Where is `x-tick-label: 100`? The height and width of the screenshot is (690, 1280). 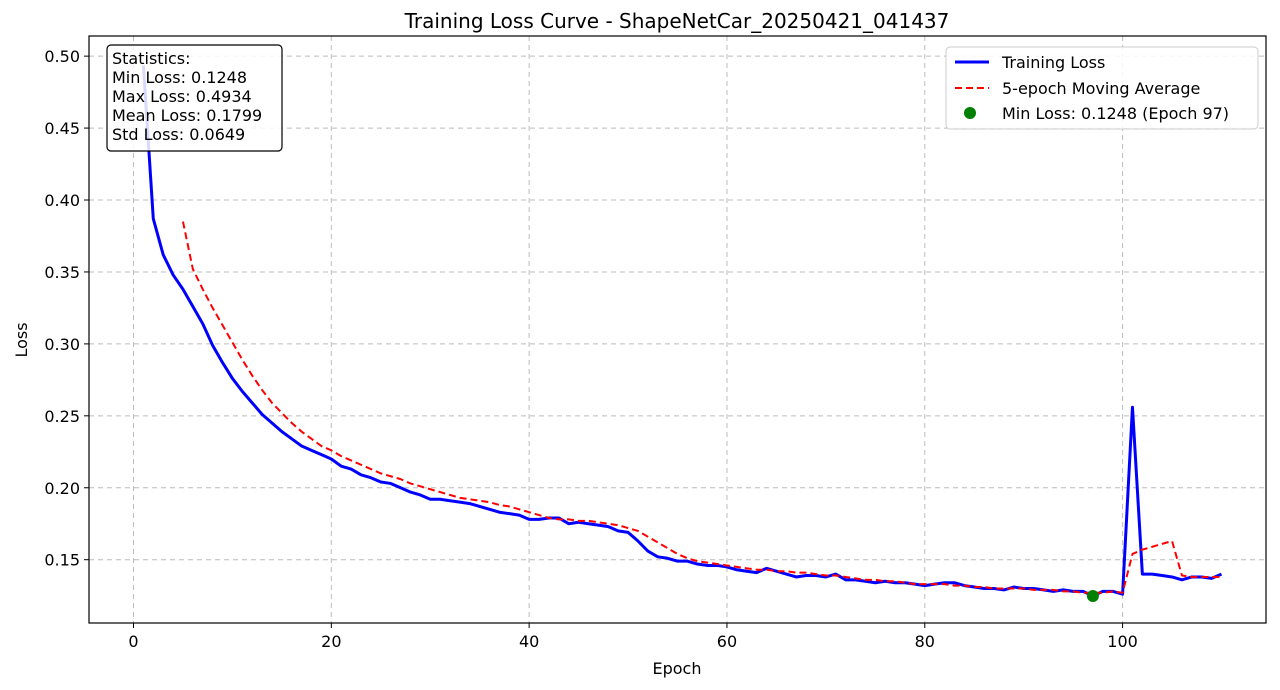
x-tick-label: 100 is located at coordinates (1122, 641).